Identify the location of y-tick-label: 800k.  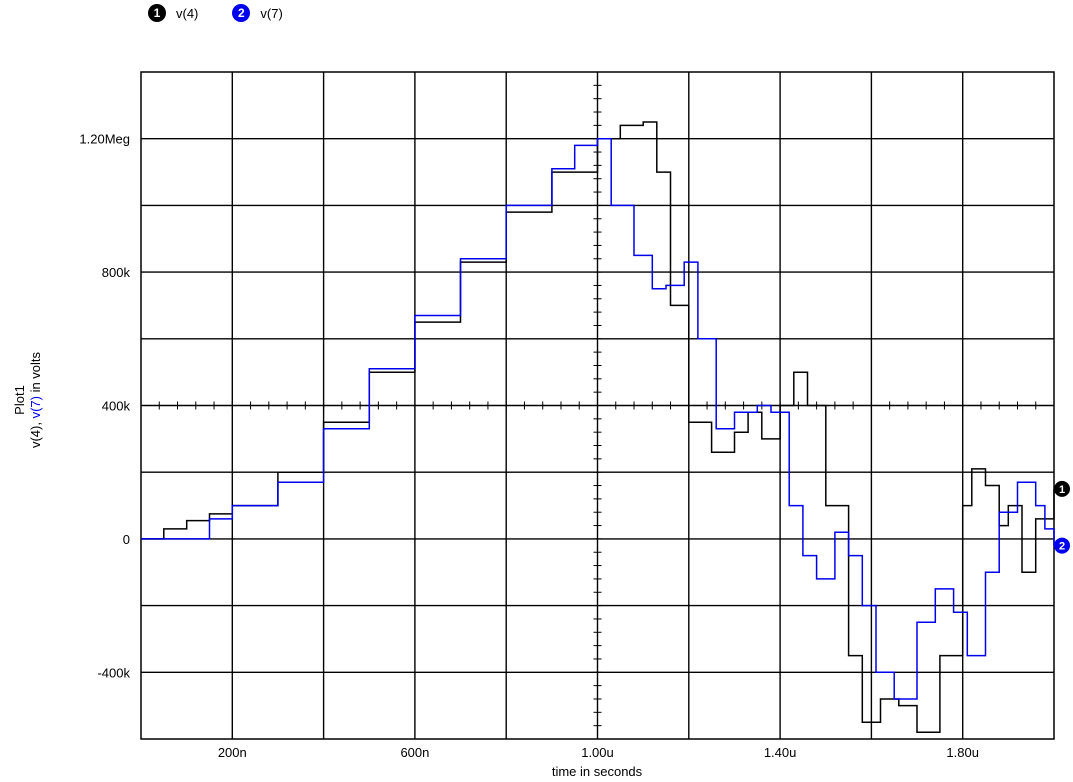
(116, 272).